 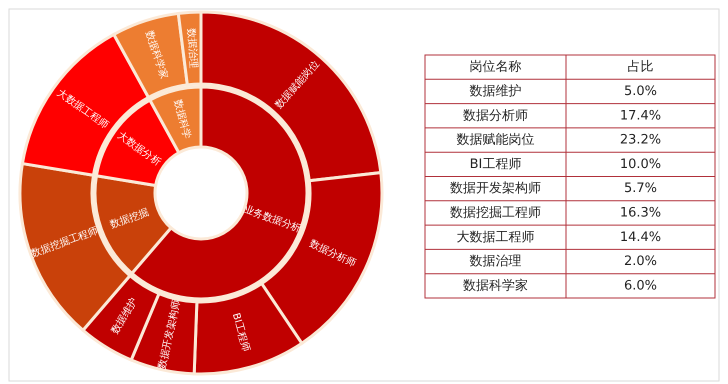 What do you see at coordinates (495, 237) in the screenshot?
I see `category-label: 大数据工程师` at bounding box center [495, 237].